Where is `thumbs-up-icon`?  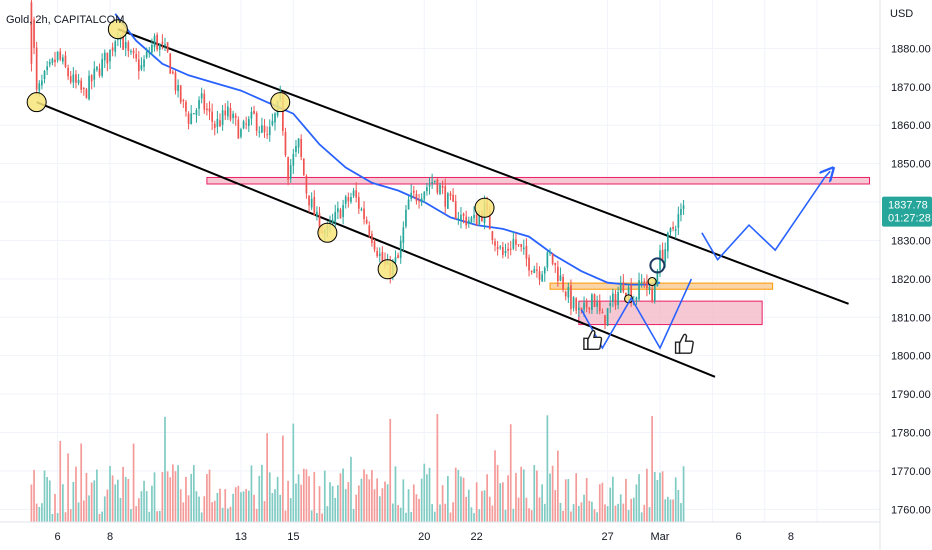 thumbs-up-icon is located at coordinates (684, 343).